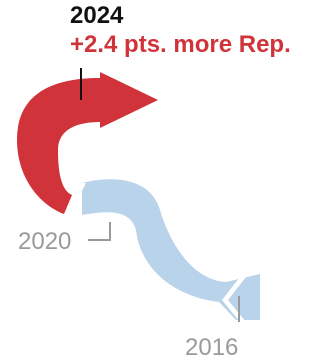 Image resolution: width=331 pixels, height=362 pixels. What do you see at coordinates (97, 15) in the screenshot?
I see `year-label-2024: 2024` at bounding box center [97, 15].